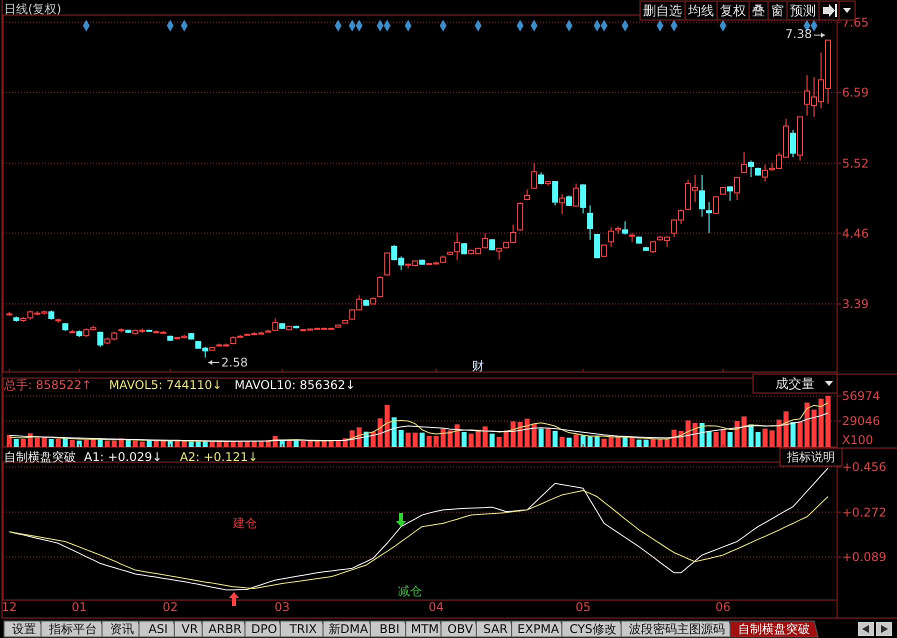 Image resolution: width=897 pixels, height=638 pixels. Describe the element at coordinates (460, 629) in the screenshot. I see `text: OBV` at that location.